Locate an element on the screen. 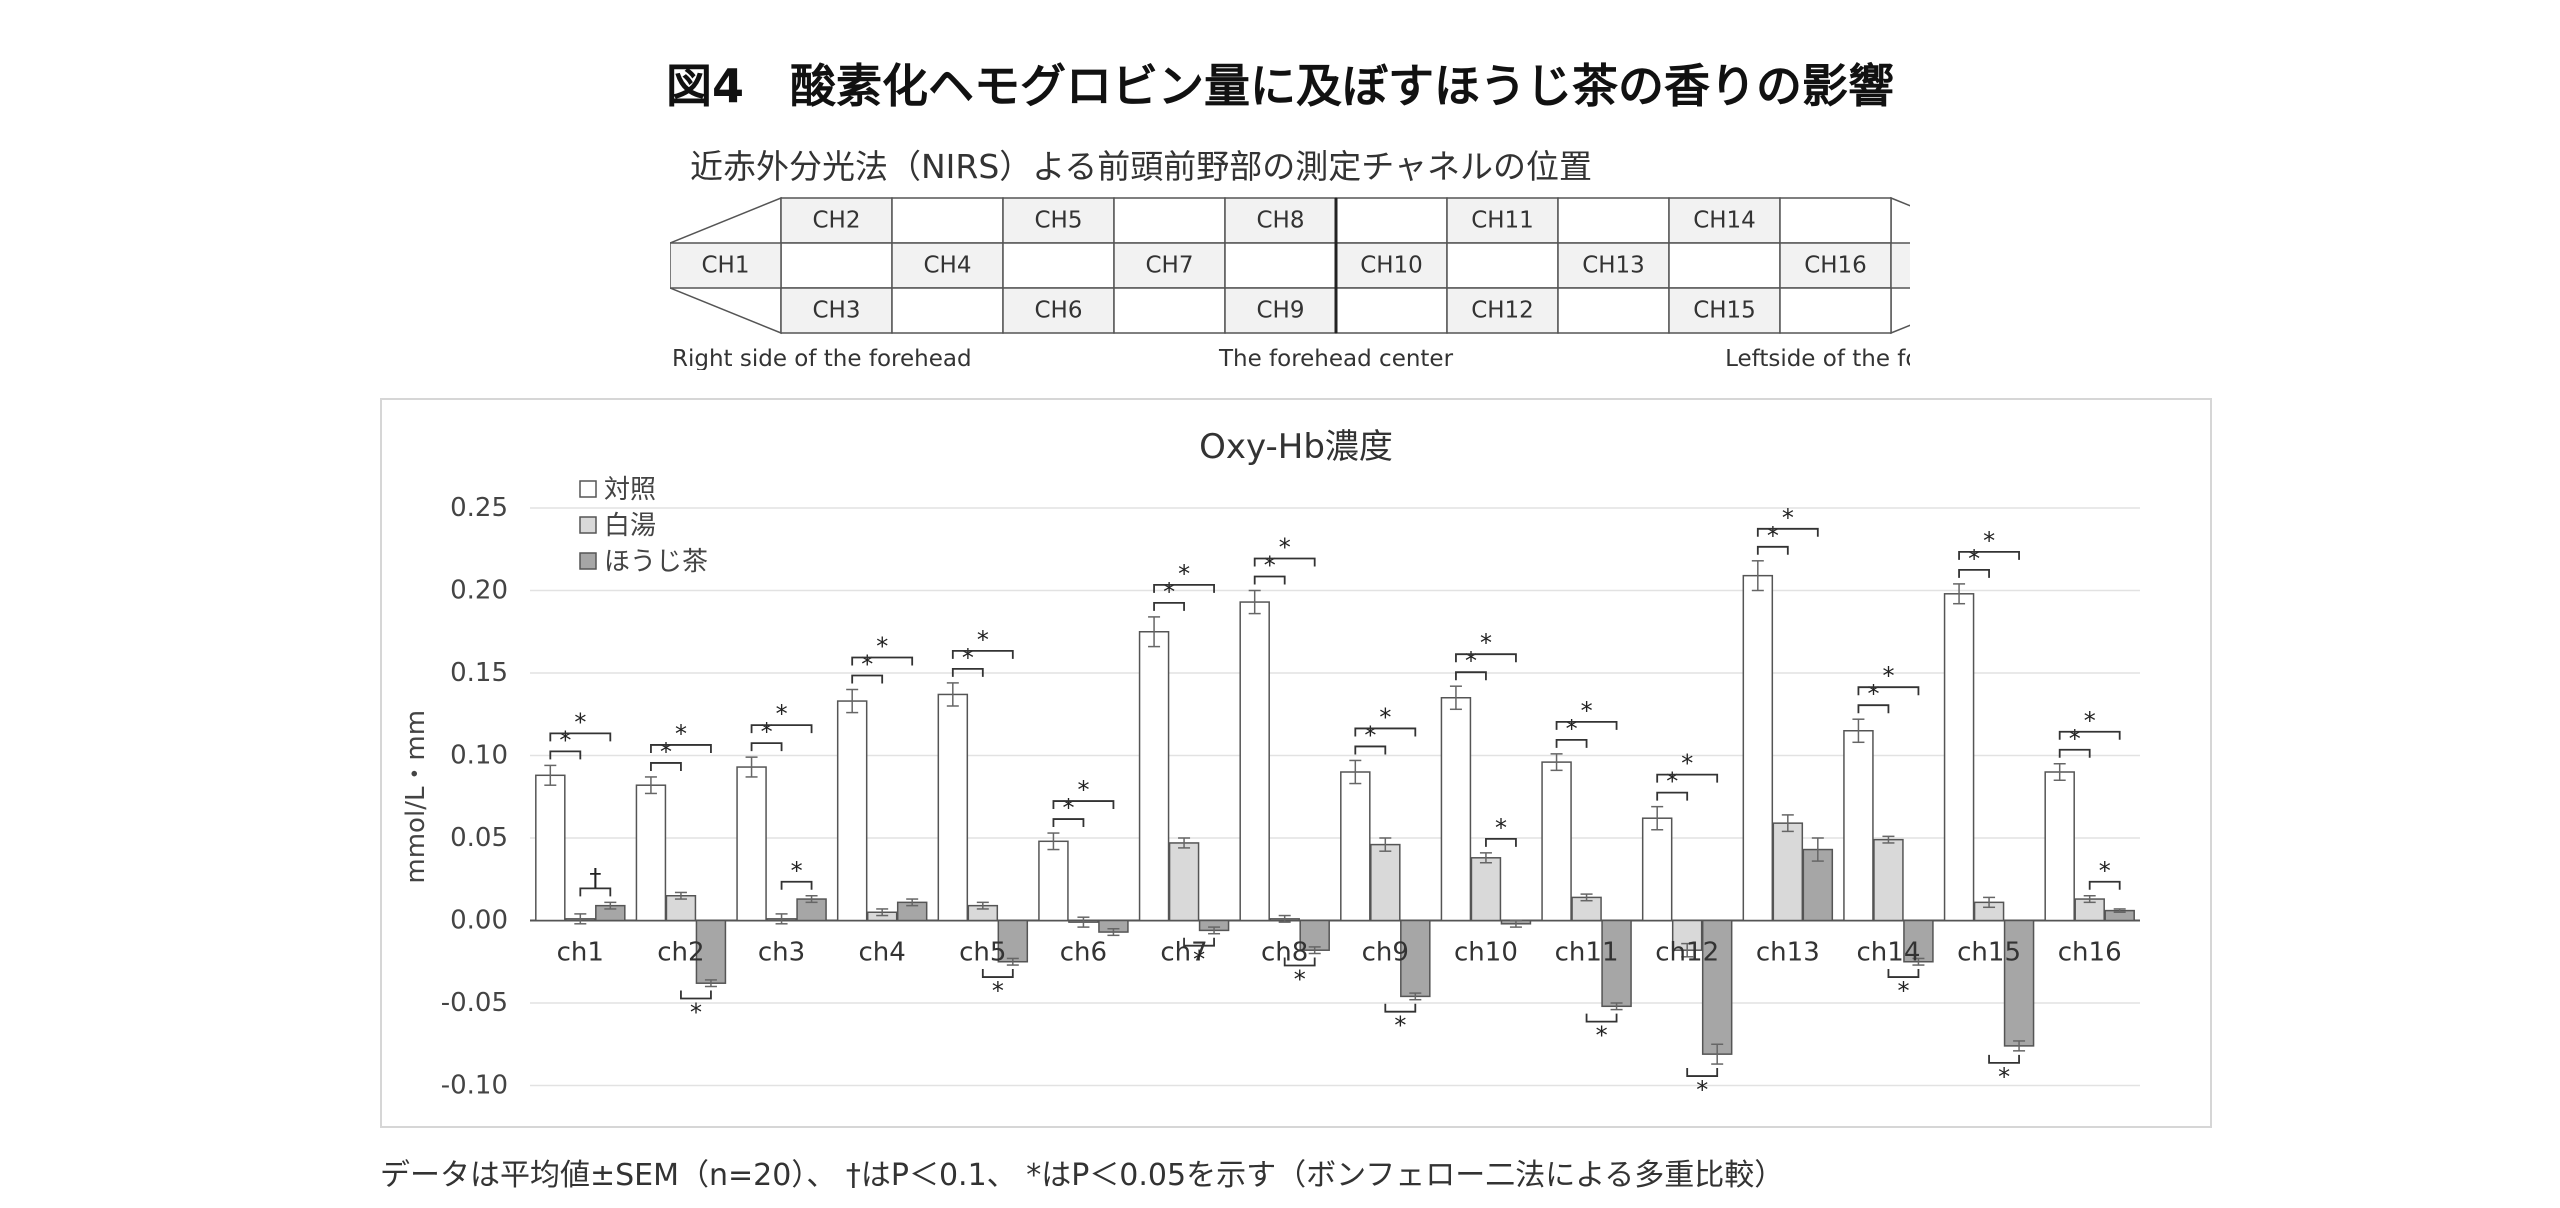 The image size is (2560, 1208). y-tick-label: 0.05 is located at coordinates (479, 838).